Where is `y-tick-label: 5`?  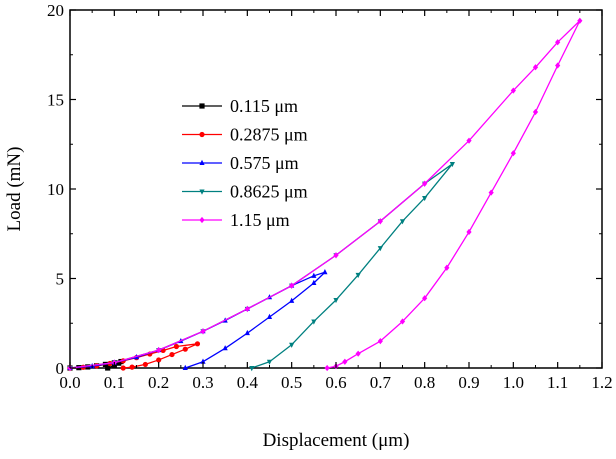
y-tick-label: 5 is located at coordinates (60, 279).